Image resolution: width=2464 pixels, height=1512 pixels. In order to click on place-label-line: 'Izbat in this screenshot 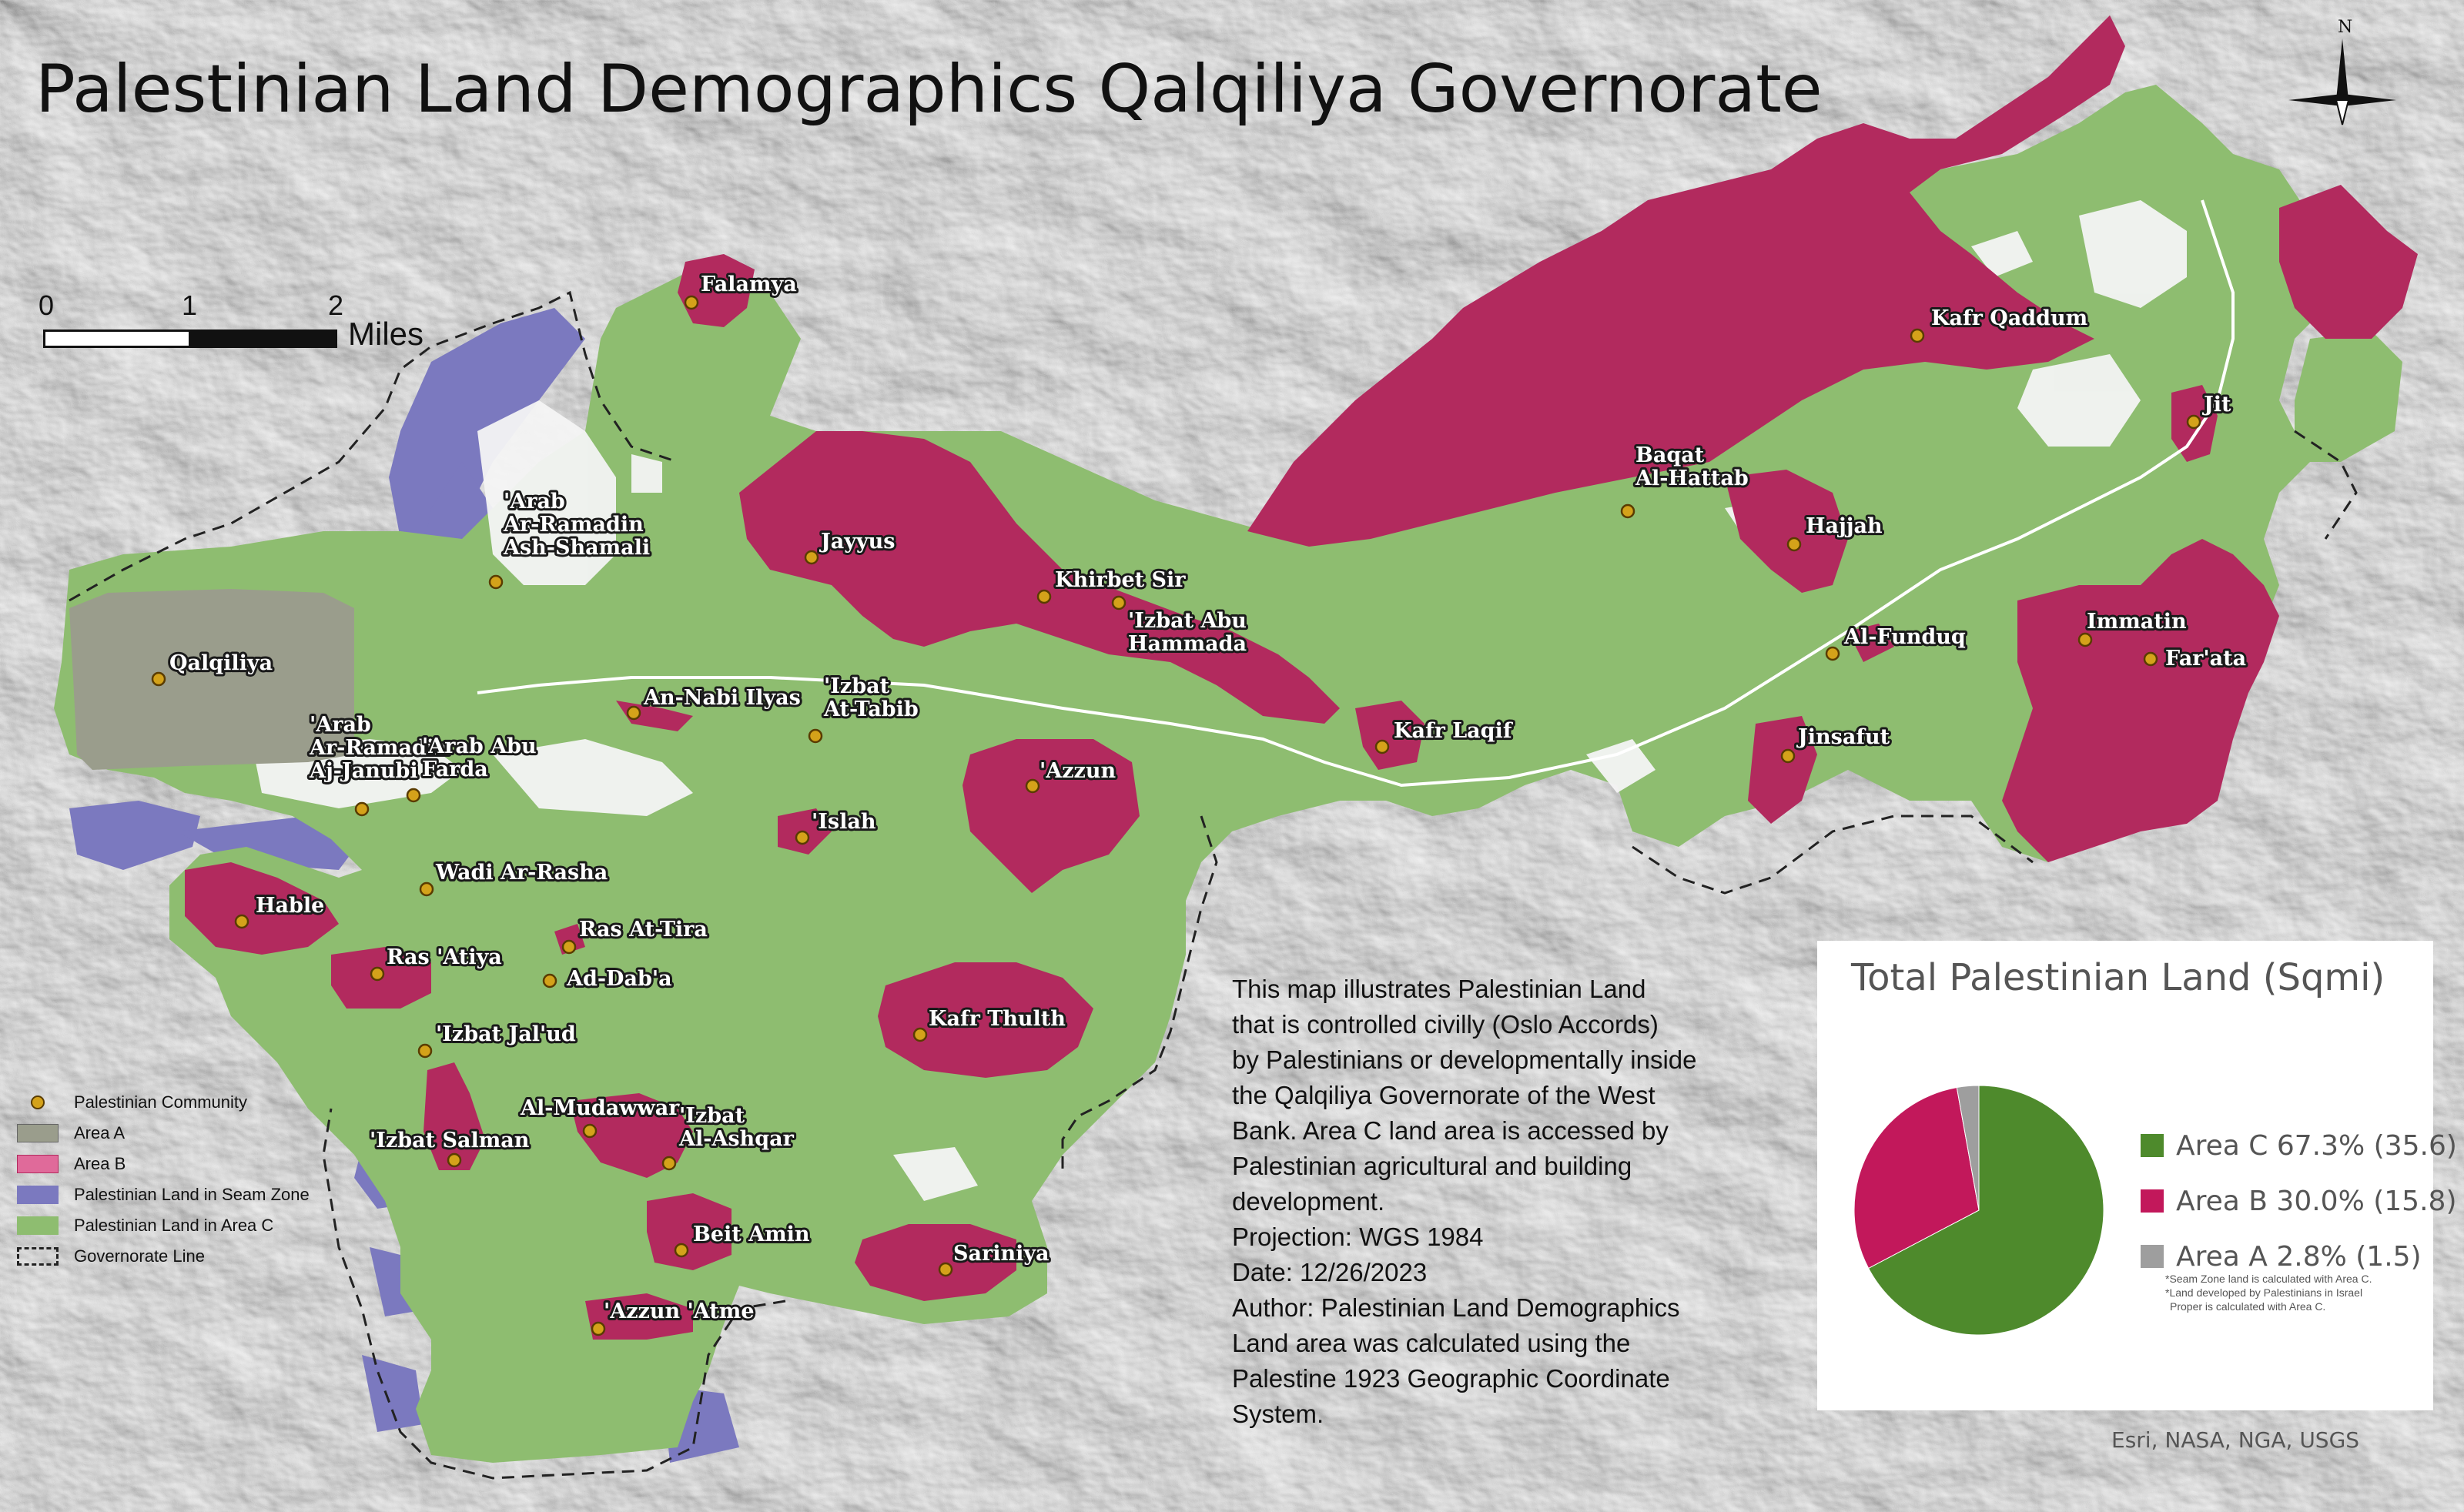, I will do `click(712, 1116)`.